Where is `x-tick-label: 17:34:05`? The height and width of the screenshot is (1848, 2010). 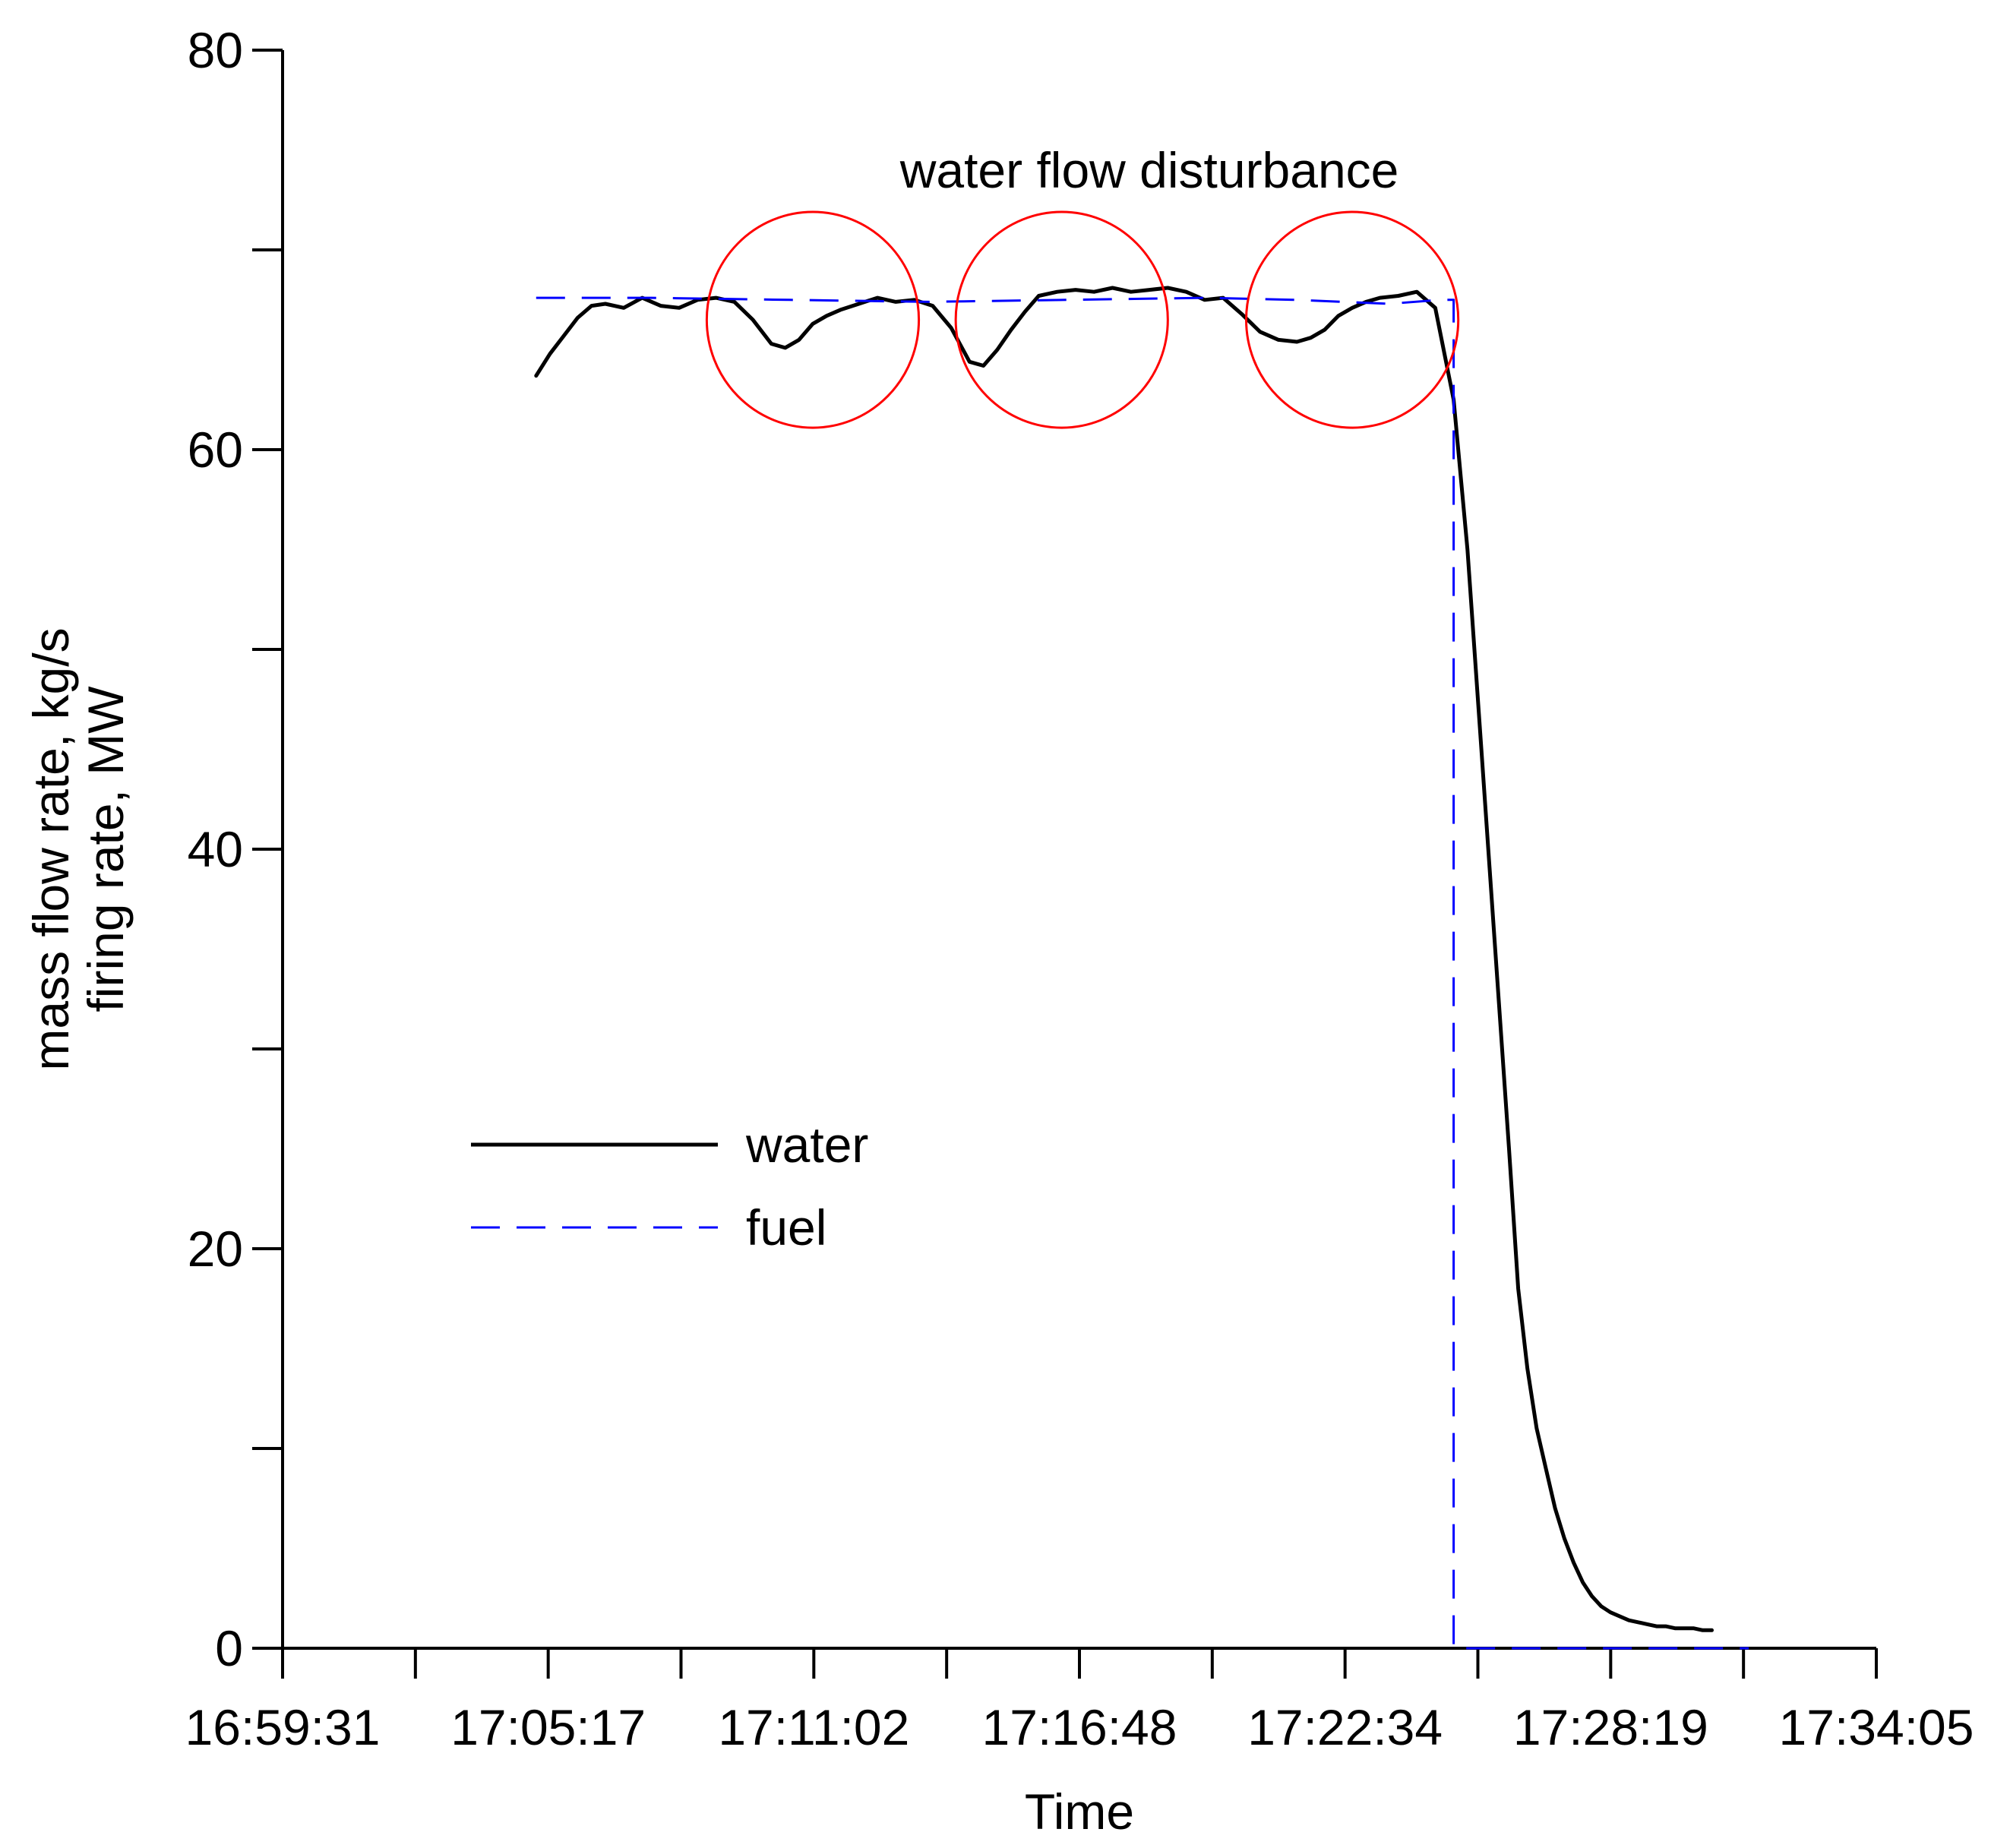 x-tick-label: 17:34:05 is located at coordinates (1876, 1727).